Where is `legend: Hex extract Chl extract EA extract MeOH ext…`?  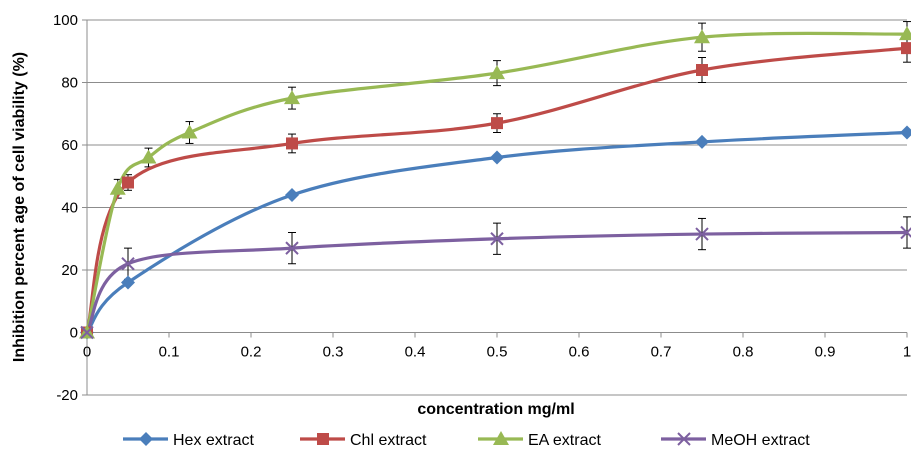 legend: Hex extract Chl extract EA extract MeOH ext… is located at coordinates (466, 440).